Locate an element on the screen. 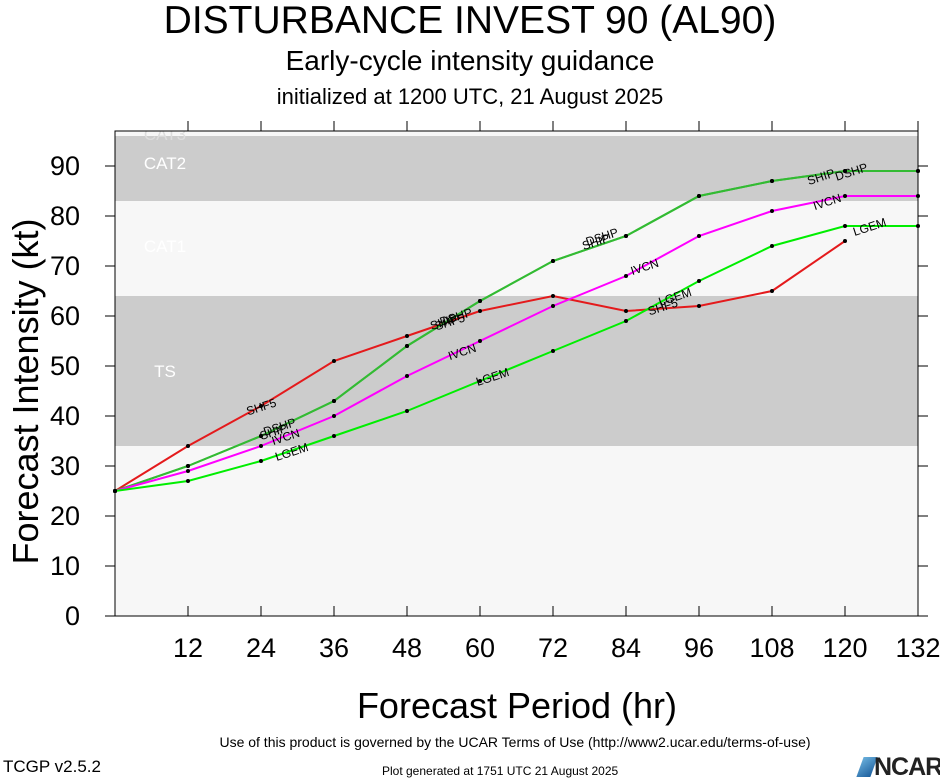 The height and width of the screenshot is (782, 940). y-tick-label-80: 80 is located at coordinates (65, 216).